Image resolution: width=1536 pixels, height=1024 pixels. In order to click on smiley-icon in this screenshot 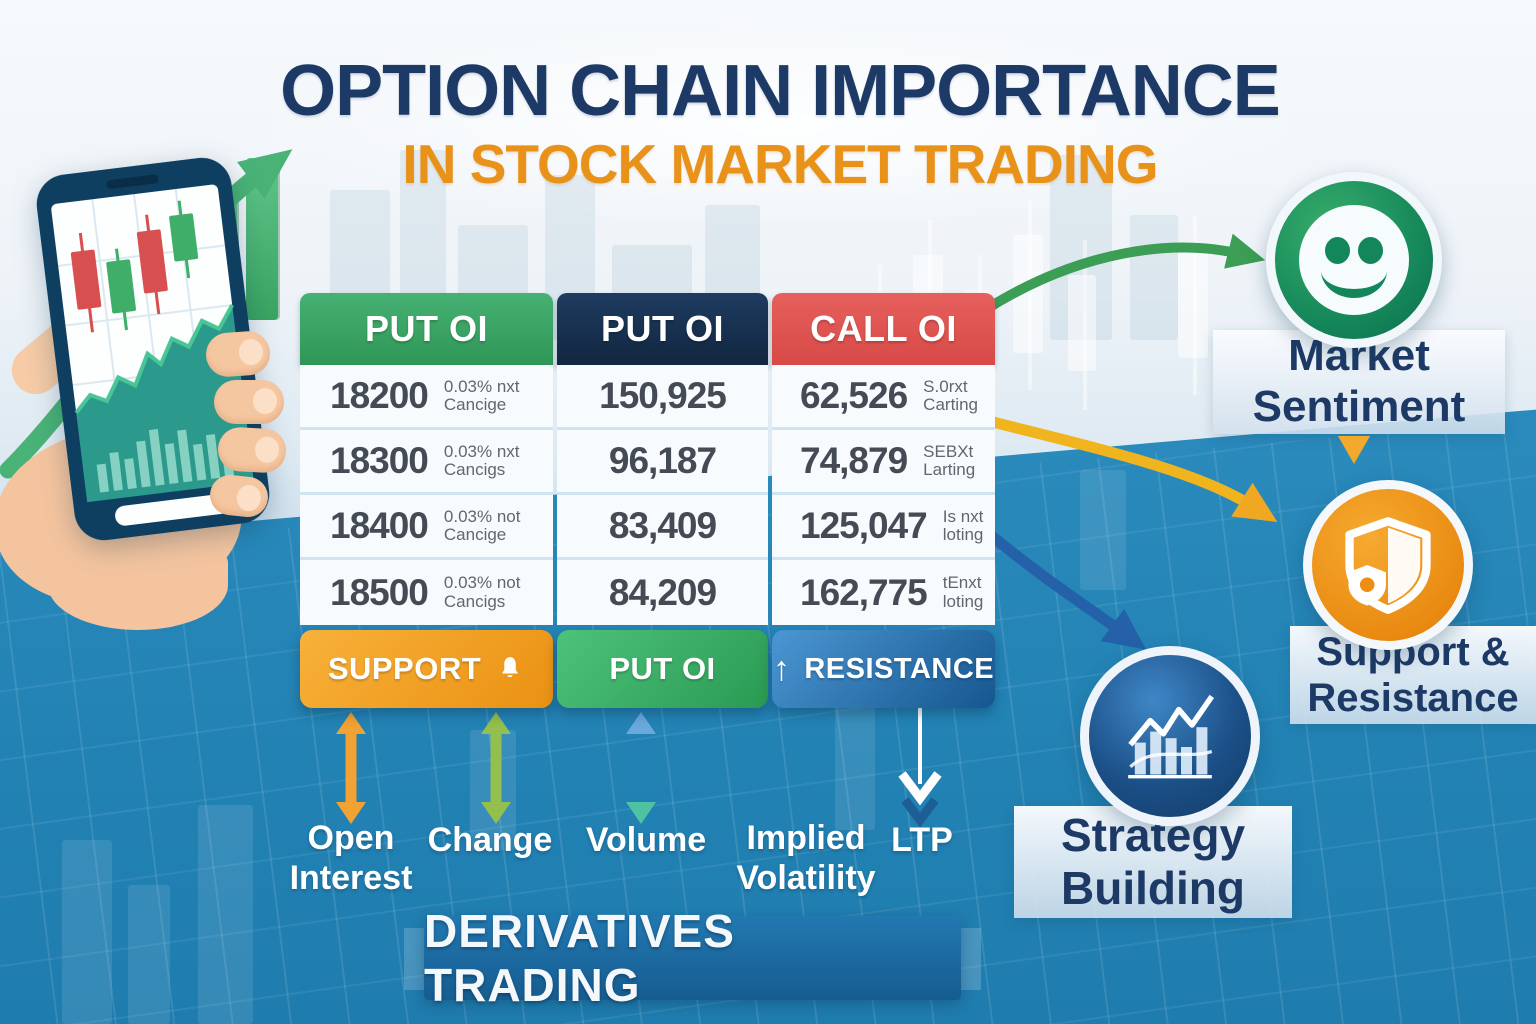, I will do `click(1354, 260)`.